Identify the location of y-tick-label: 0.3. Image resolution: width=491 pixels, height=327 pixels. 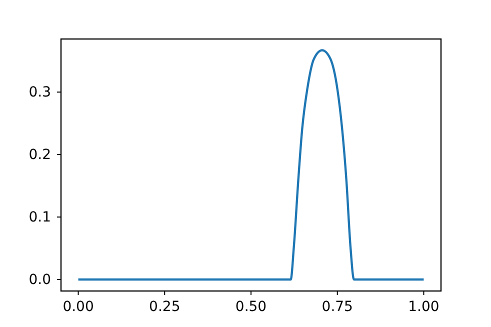
(39, 92).